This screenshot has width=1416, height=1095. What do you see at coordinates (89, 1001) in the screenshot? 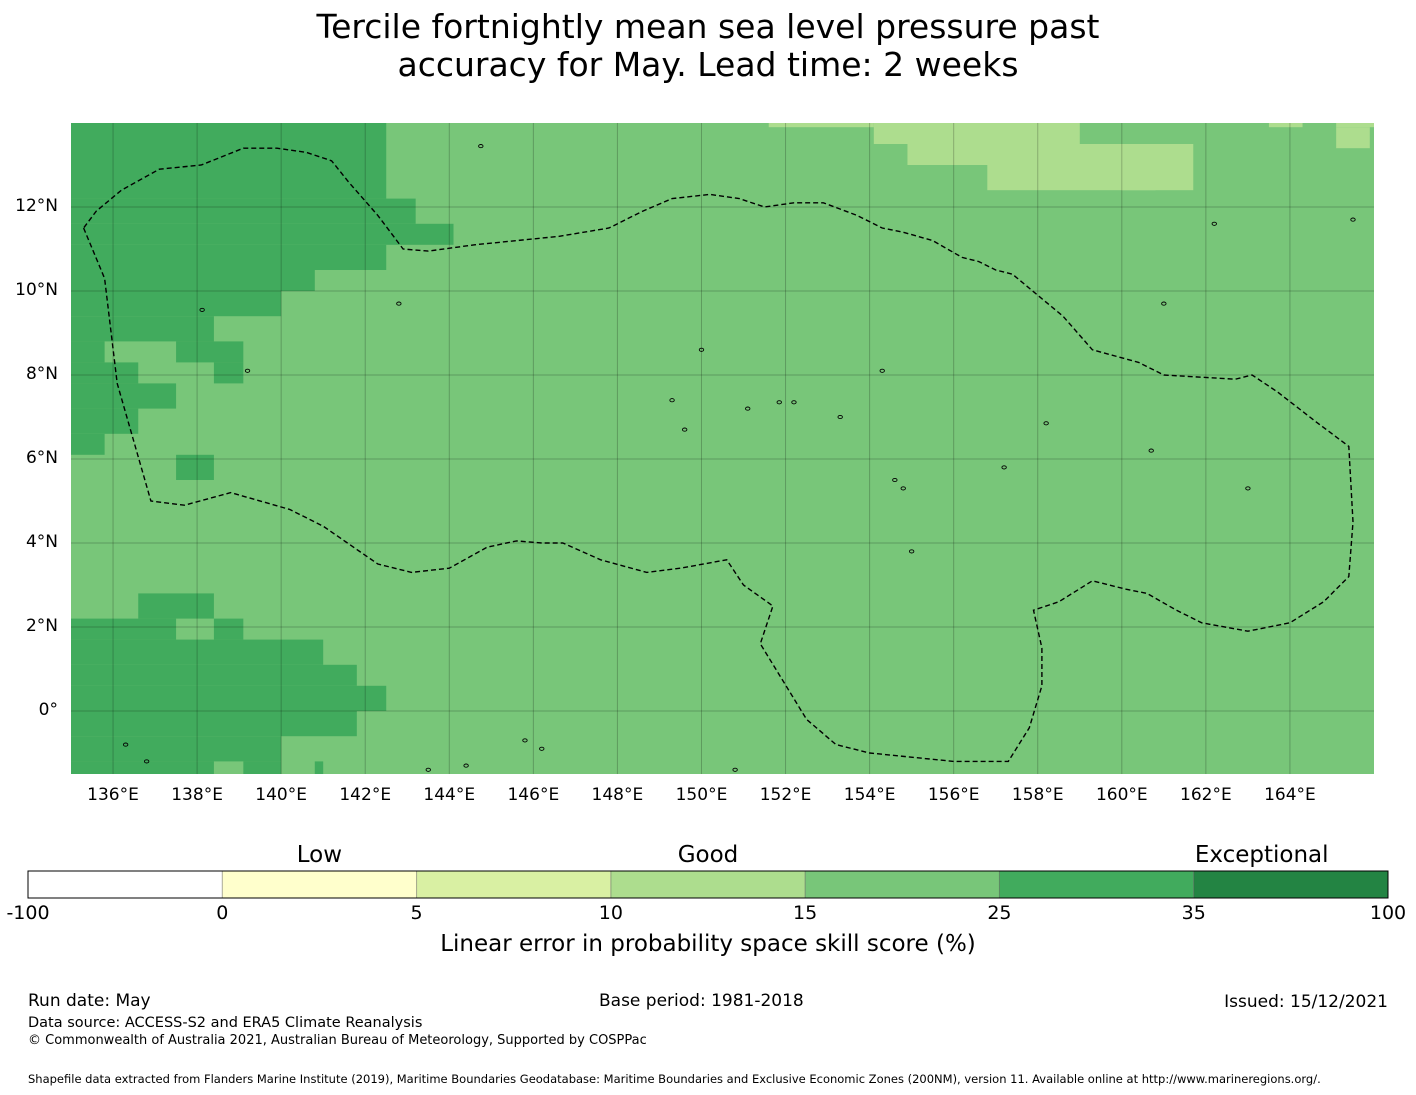
I see `run-date: Run date: May` at bounding box center [89, 1001].